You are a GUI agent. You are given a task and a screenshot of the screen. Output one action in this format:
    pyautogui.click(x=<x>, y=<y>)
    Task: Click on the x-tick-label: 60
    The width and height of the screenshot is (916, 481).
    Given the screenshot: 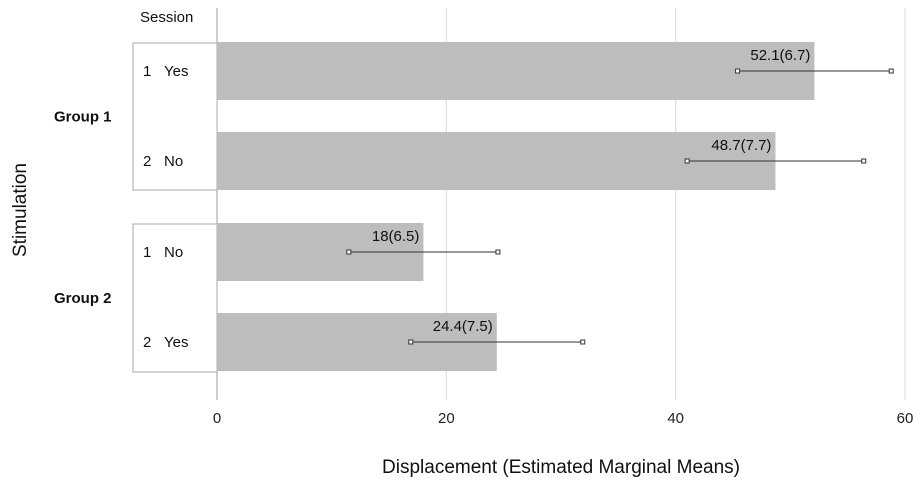 What is the action you would take?
    pyautogui.click(x=905, y=418)
    